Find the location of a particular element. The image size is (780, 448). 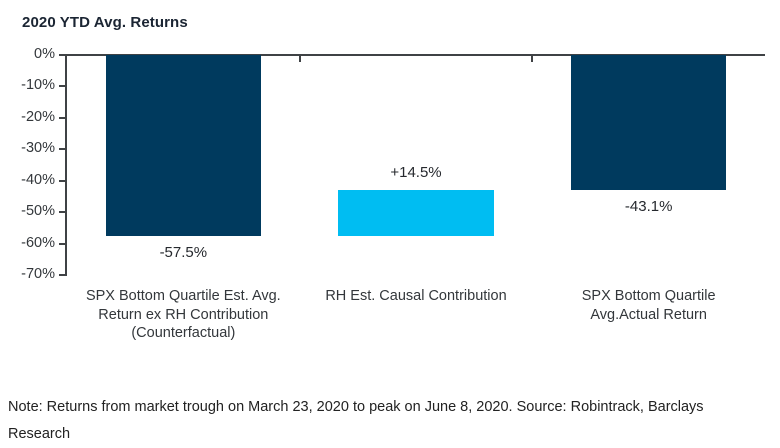

y-tick-label: -50% is located at coordinates (38, 211).